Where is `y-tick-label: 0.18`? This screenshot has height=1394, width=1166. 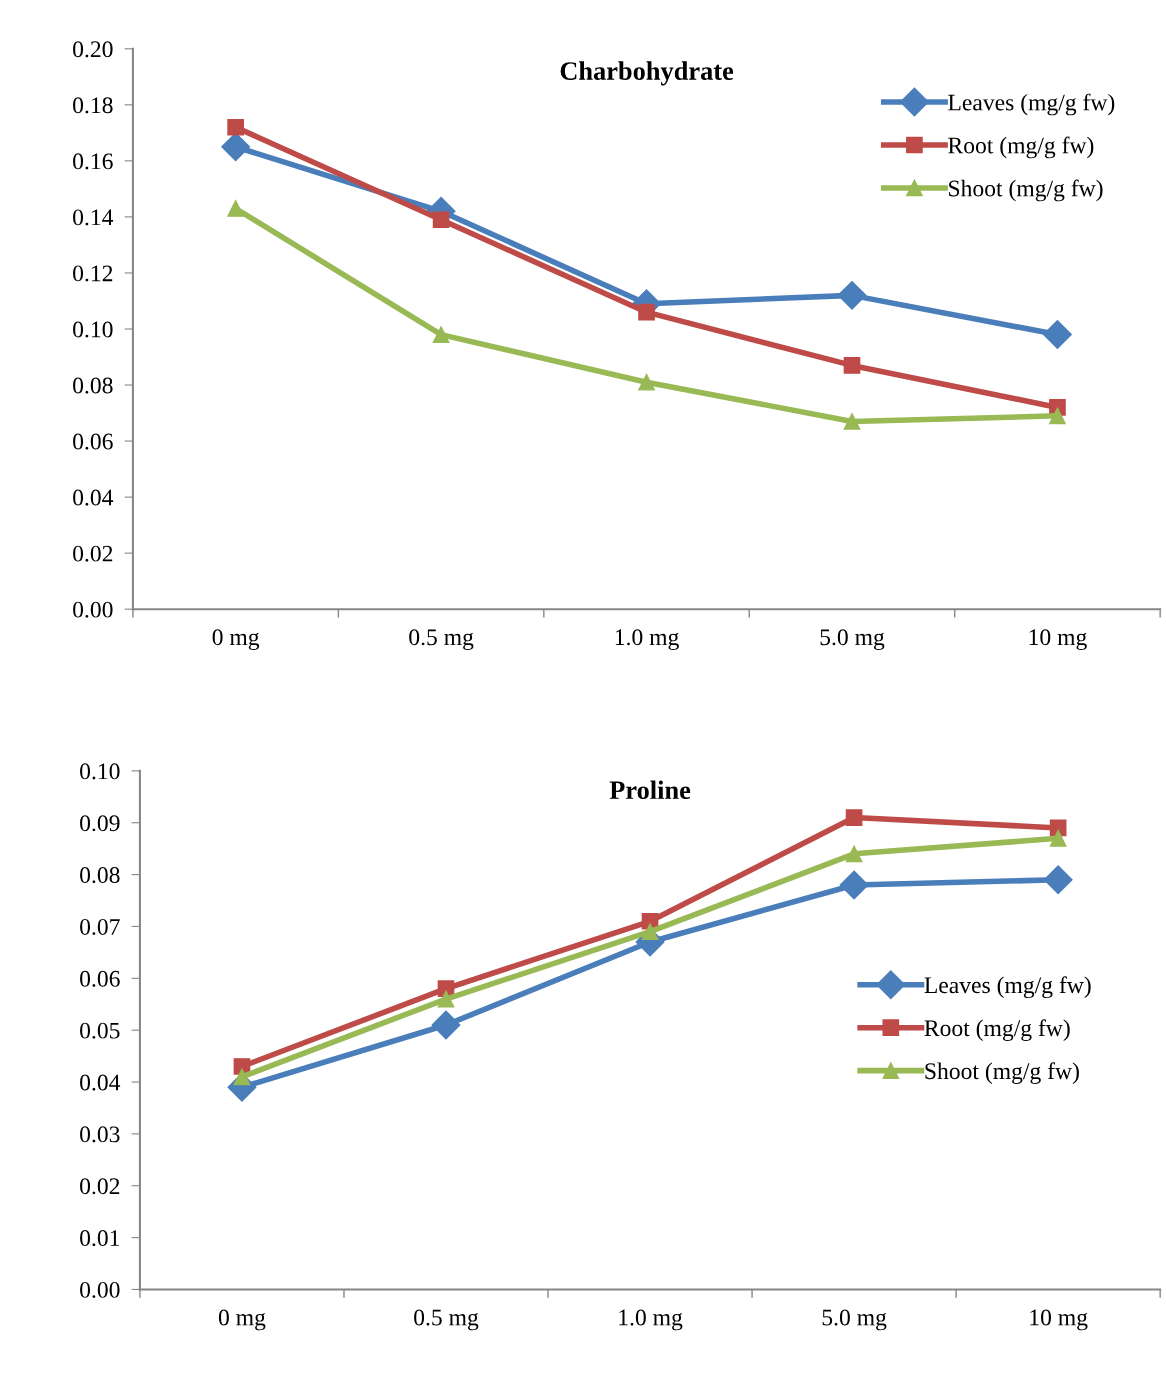 y-tick-label: 0.18 is located at coordinates (93, 105).